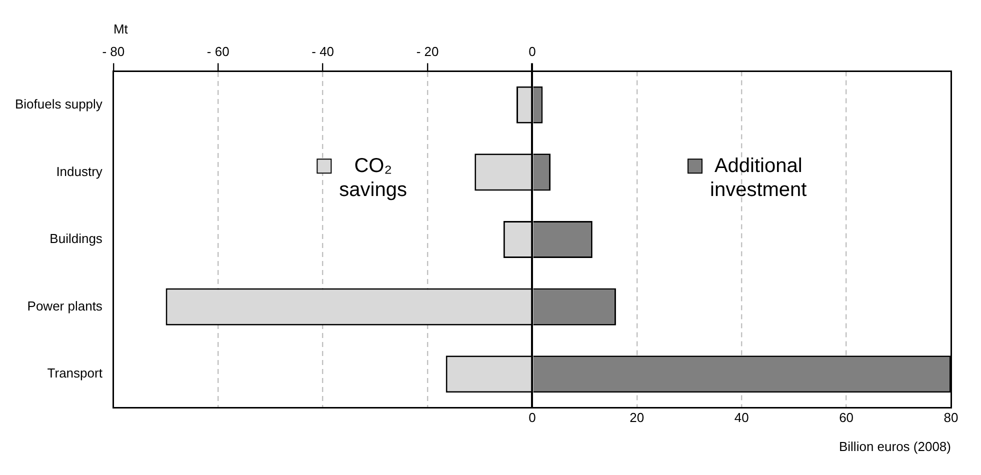 The height and width of the screenshot is (475, 981). I want to click on legend-label: CO₂ savings, so click(373, 178).